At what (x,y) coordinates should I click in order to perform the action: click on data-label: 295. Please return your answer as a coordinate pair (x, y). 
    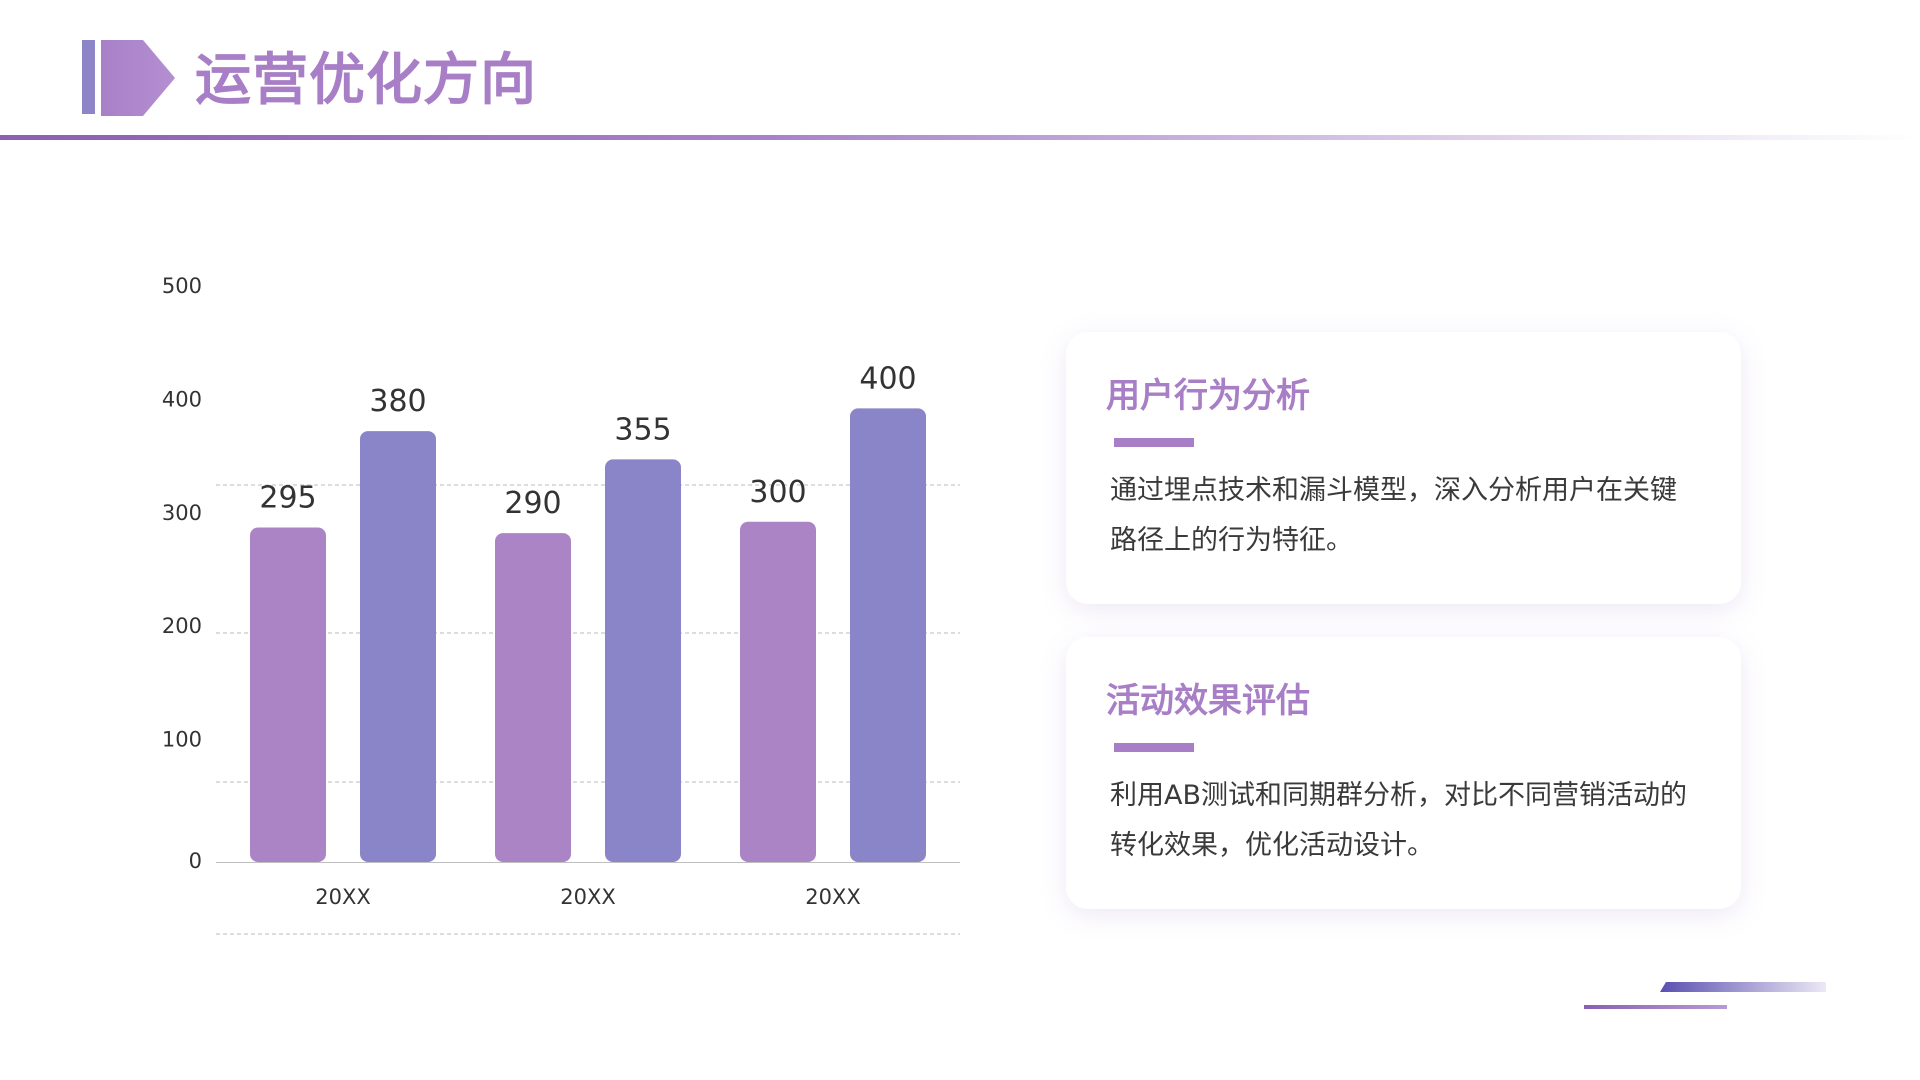
    Looking at the image, I should click on (287, 497).